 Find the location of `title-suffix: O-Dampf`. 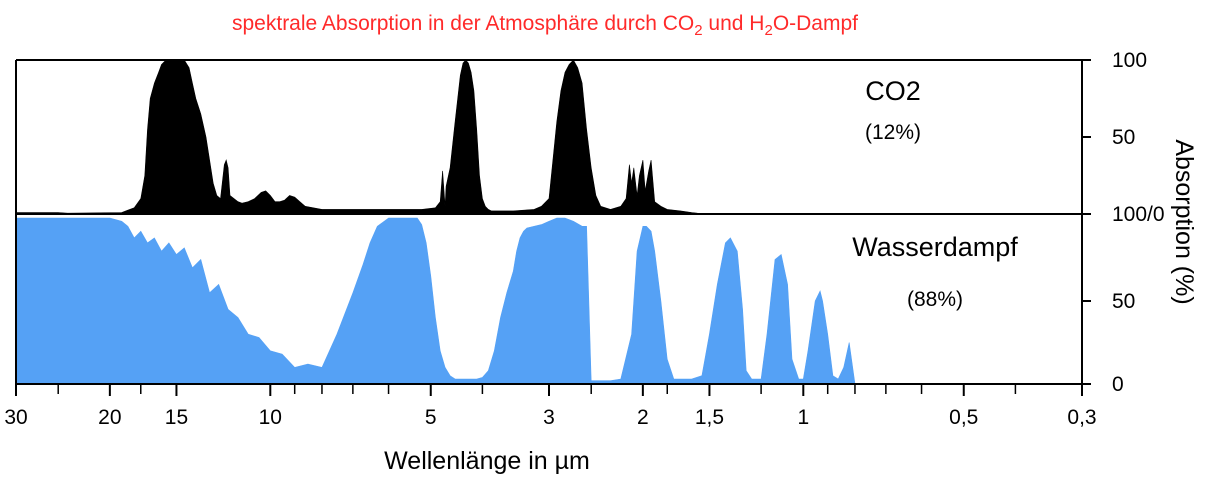

title-suffix: O-Dampf is located at coordinates (815, 23).